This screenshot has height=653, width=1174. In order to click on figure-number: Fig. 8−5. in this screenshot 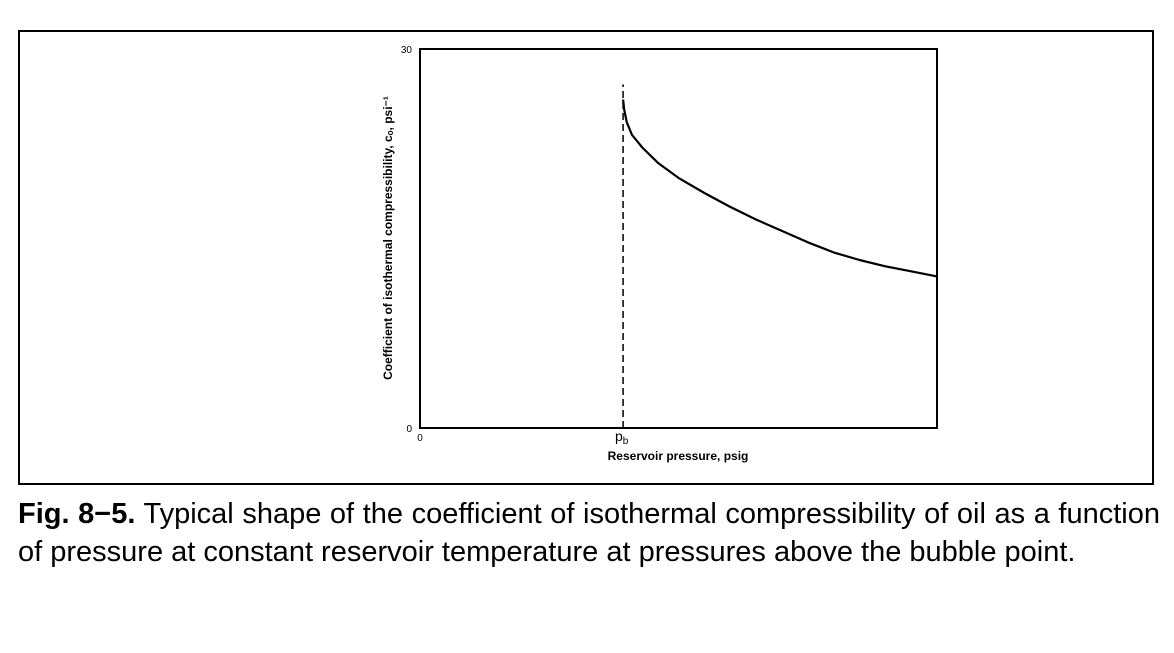, I will do `click(77, 514)`.